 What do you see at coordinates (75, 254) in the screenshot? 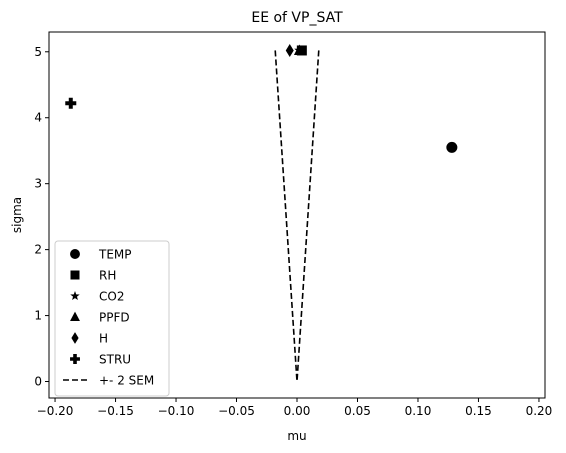
I see `legend-marker-temp` at bounding box center [75, 254].